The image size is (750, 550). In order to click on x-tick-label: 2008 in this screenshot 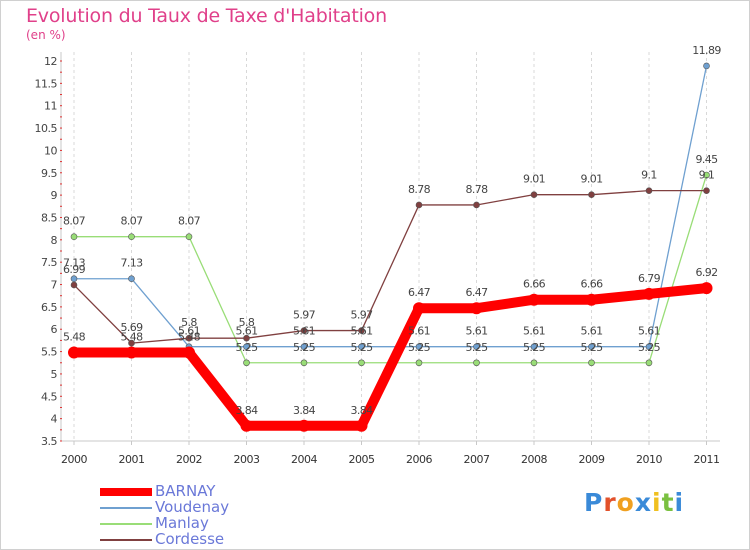, I will do `click(534, 459)`.